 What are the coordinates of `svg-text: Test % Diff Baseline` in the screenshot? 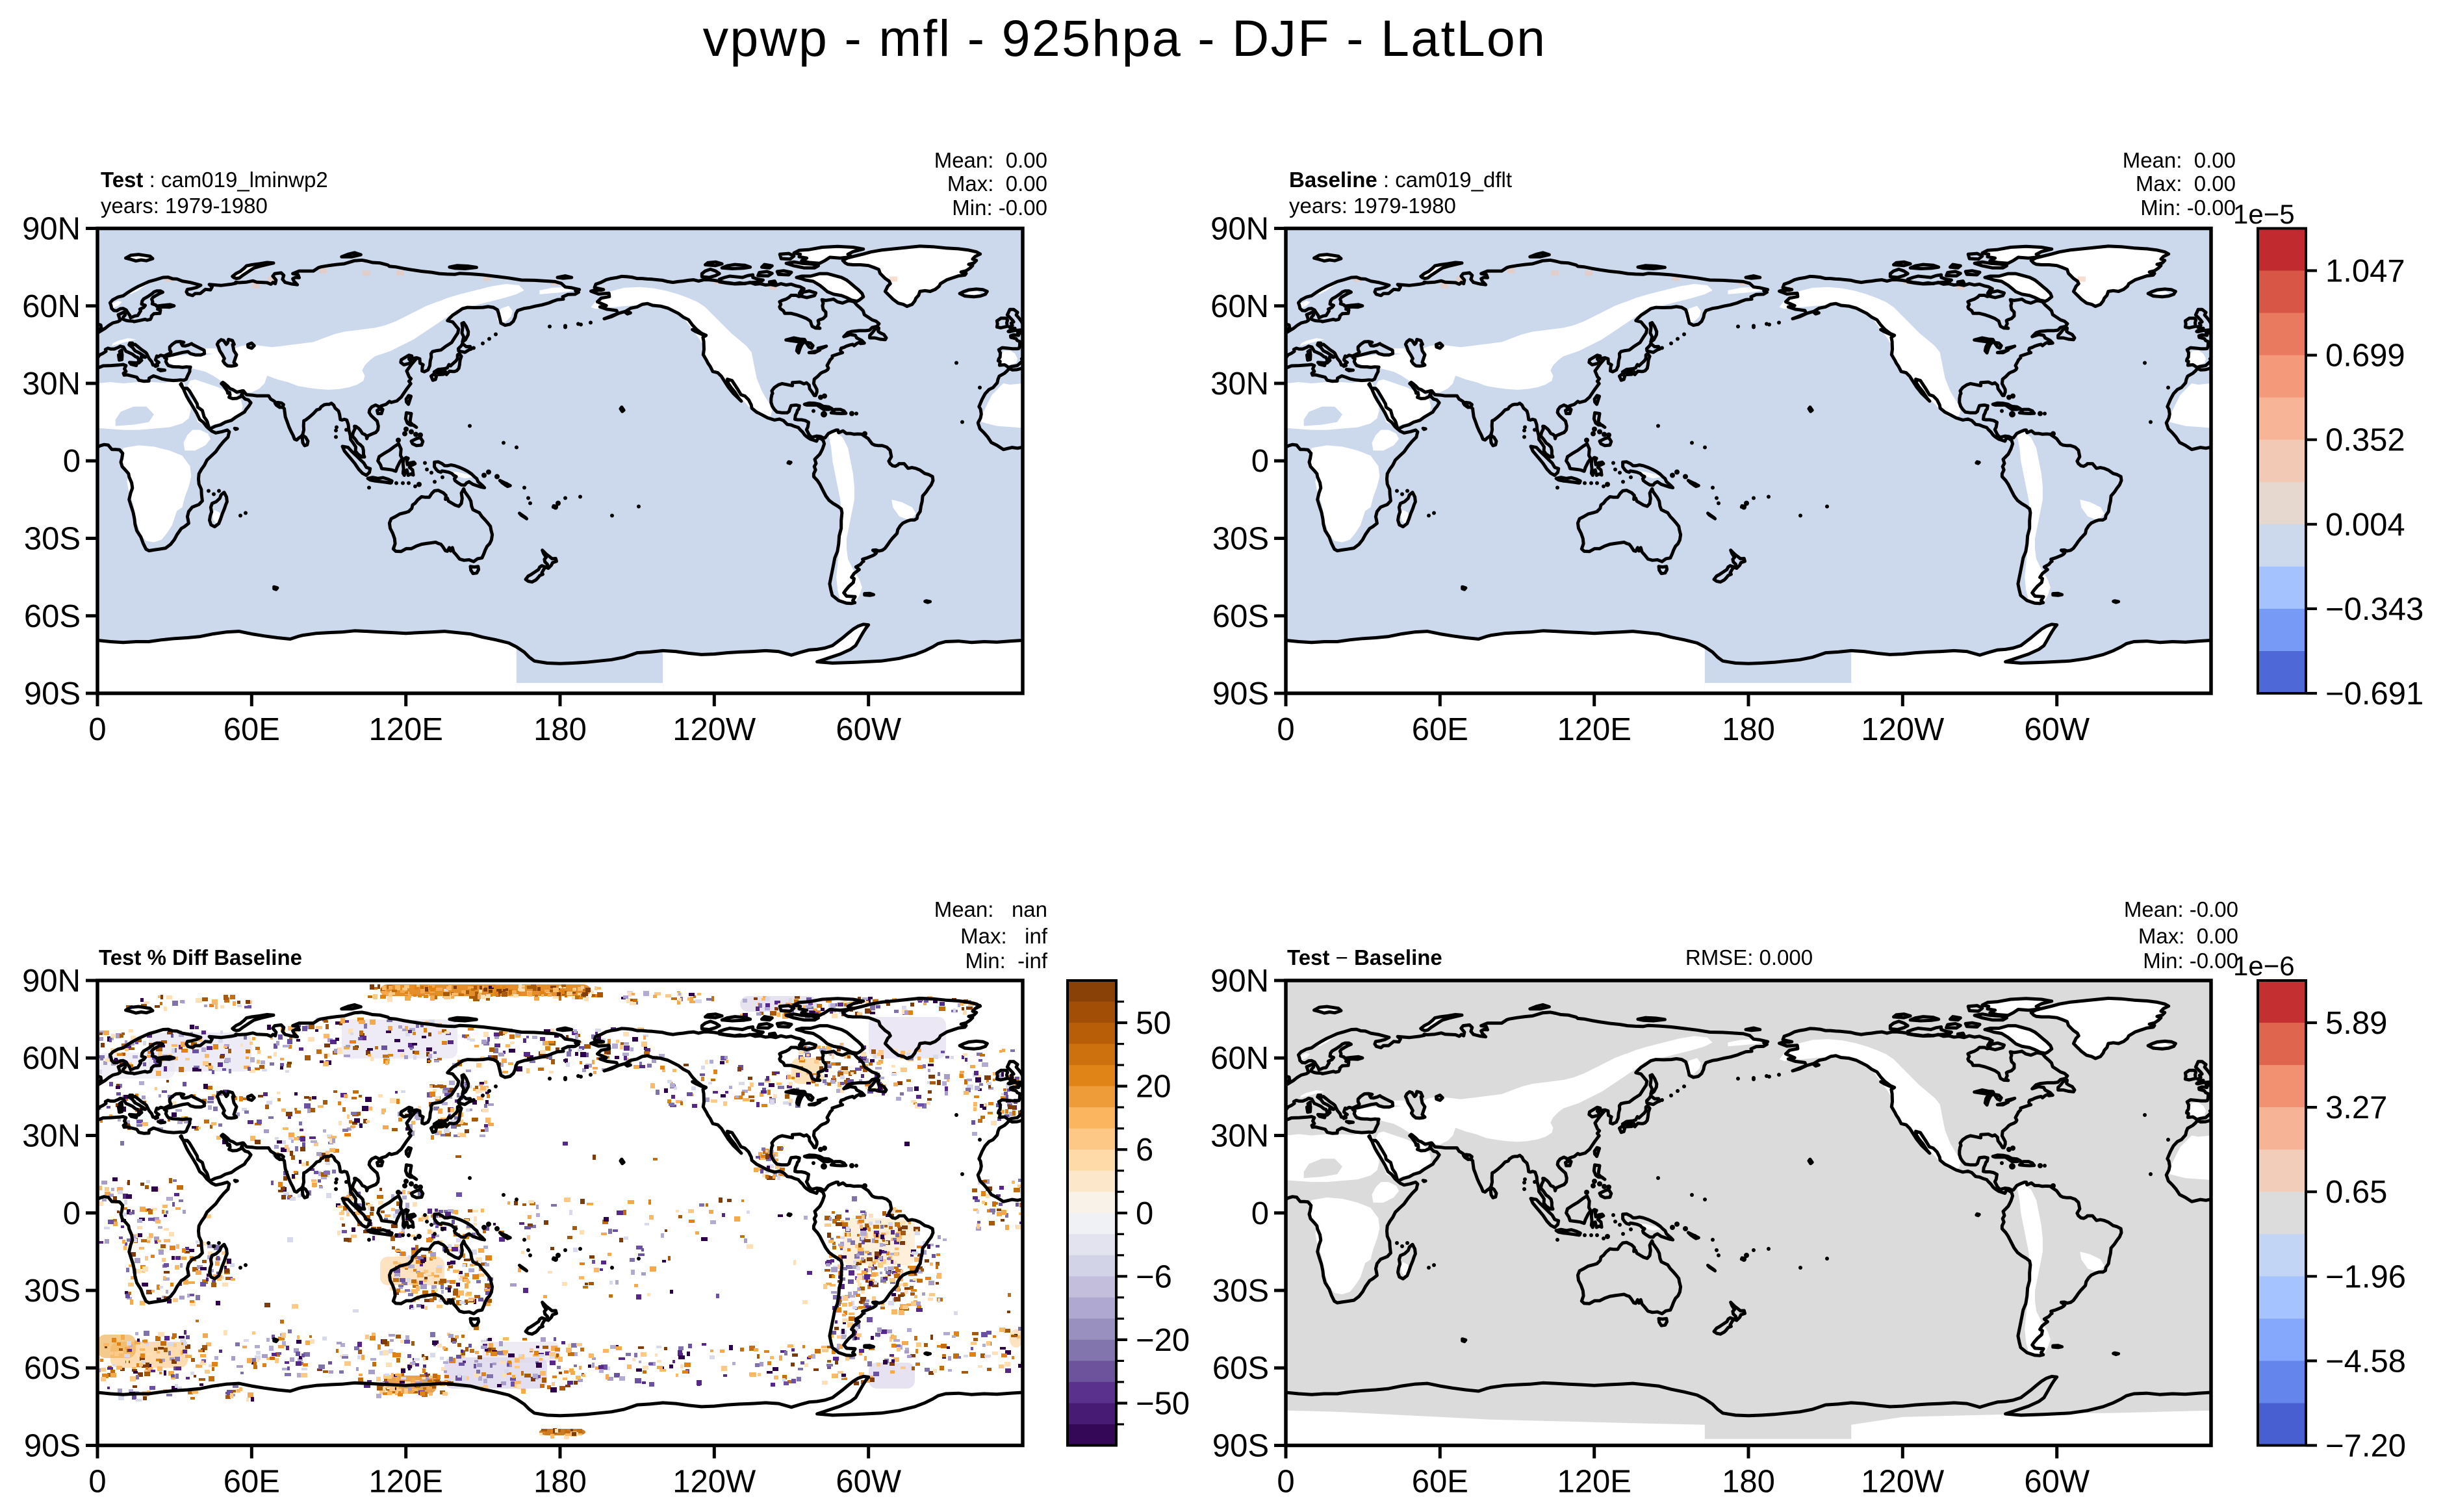 It's located at (200, 957).